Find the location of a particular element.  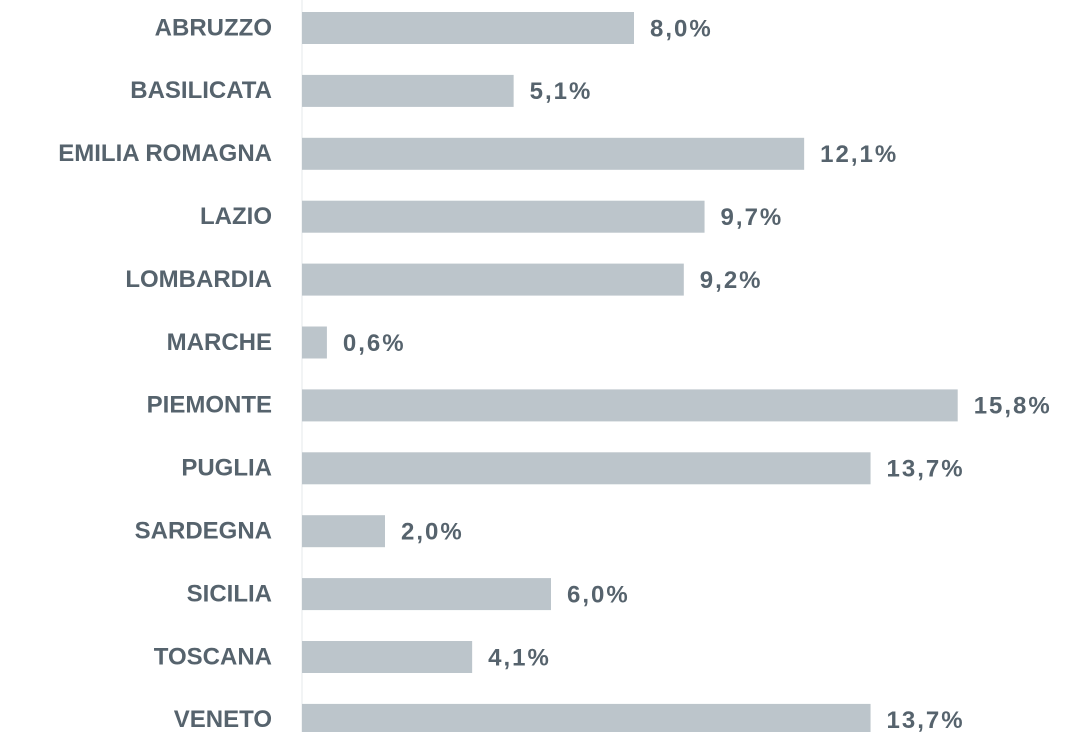

category-label: LAZIO is located at coordinates (236, 216).